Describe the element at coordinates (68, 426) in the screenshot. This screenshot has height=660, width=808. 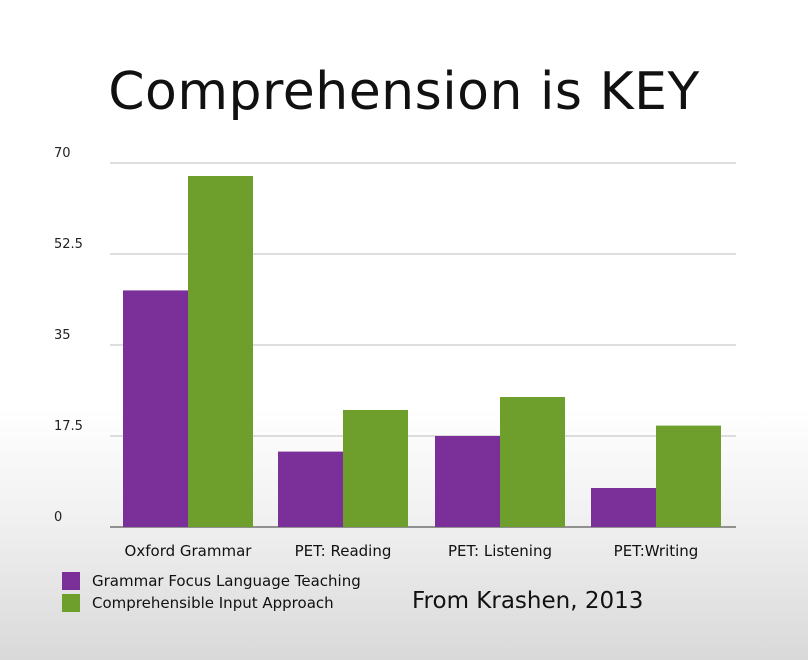
I see `y-tick-label: 17.5` at that location.